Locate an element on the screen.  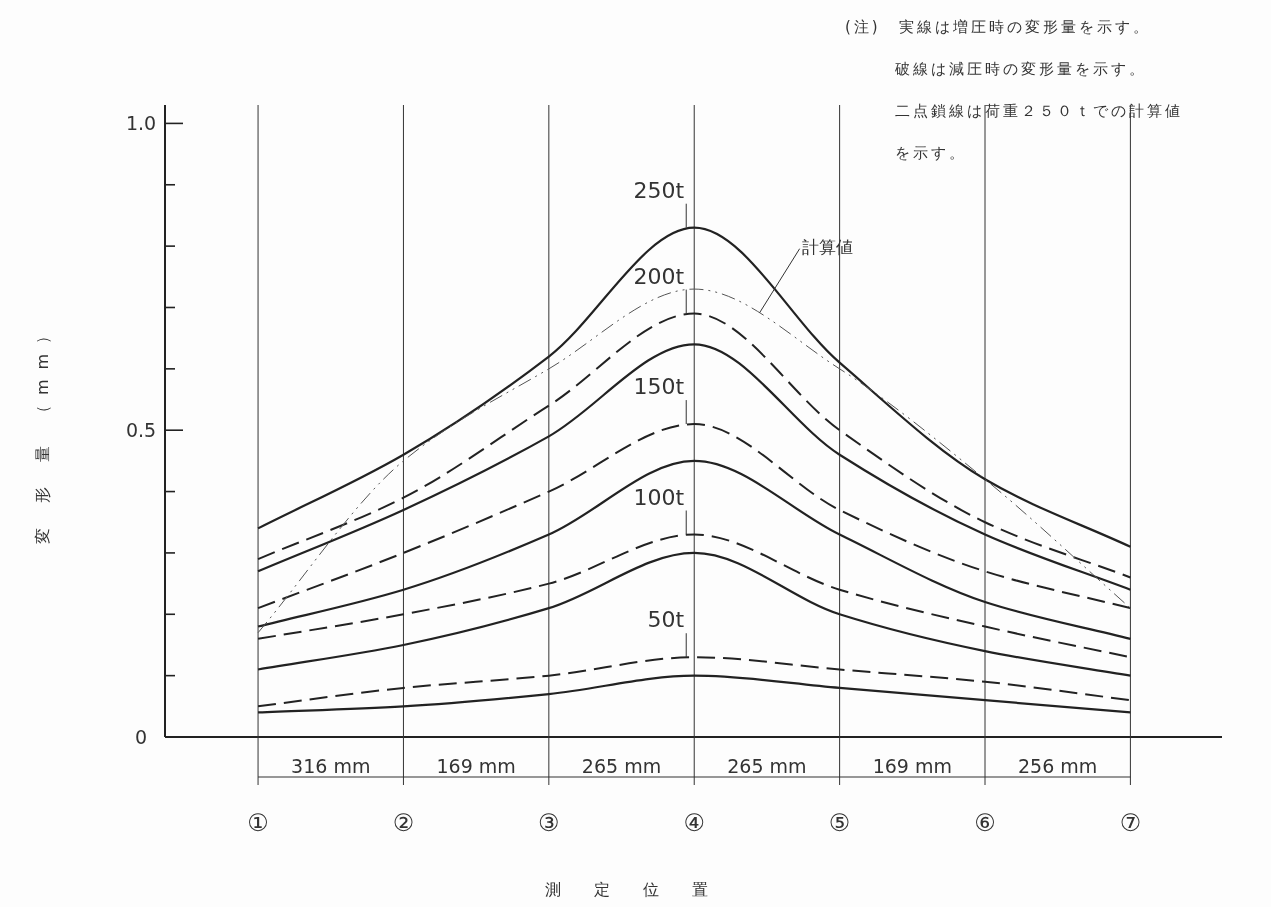
text: (注) 実線は増圧時の変形量を示す。 is located at coordinates (998, 27).